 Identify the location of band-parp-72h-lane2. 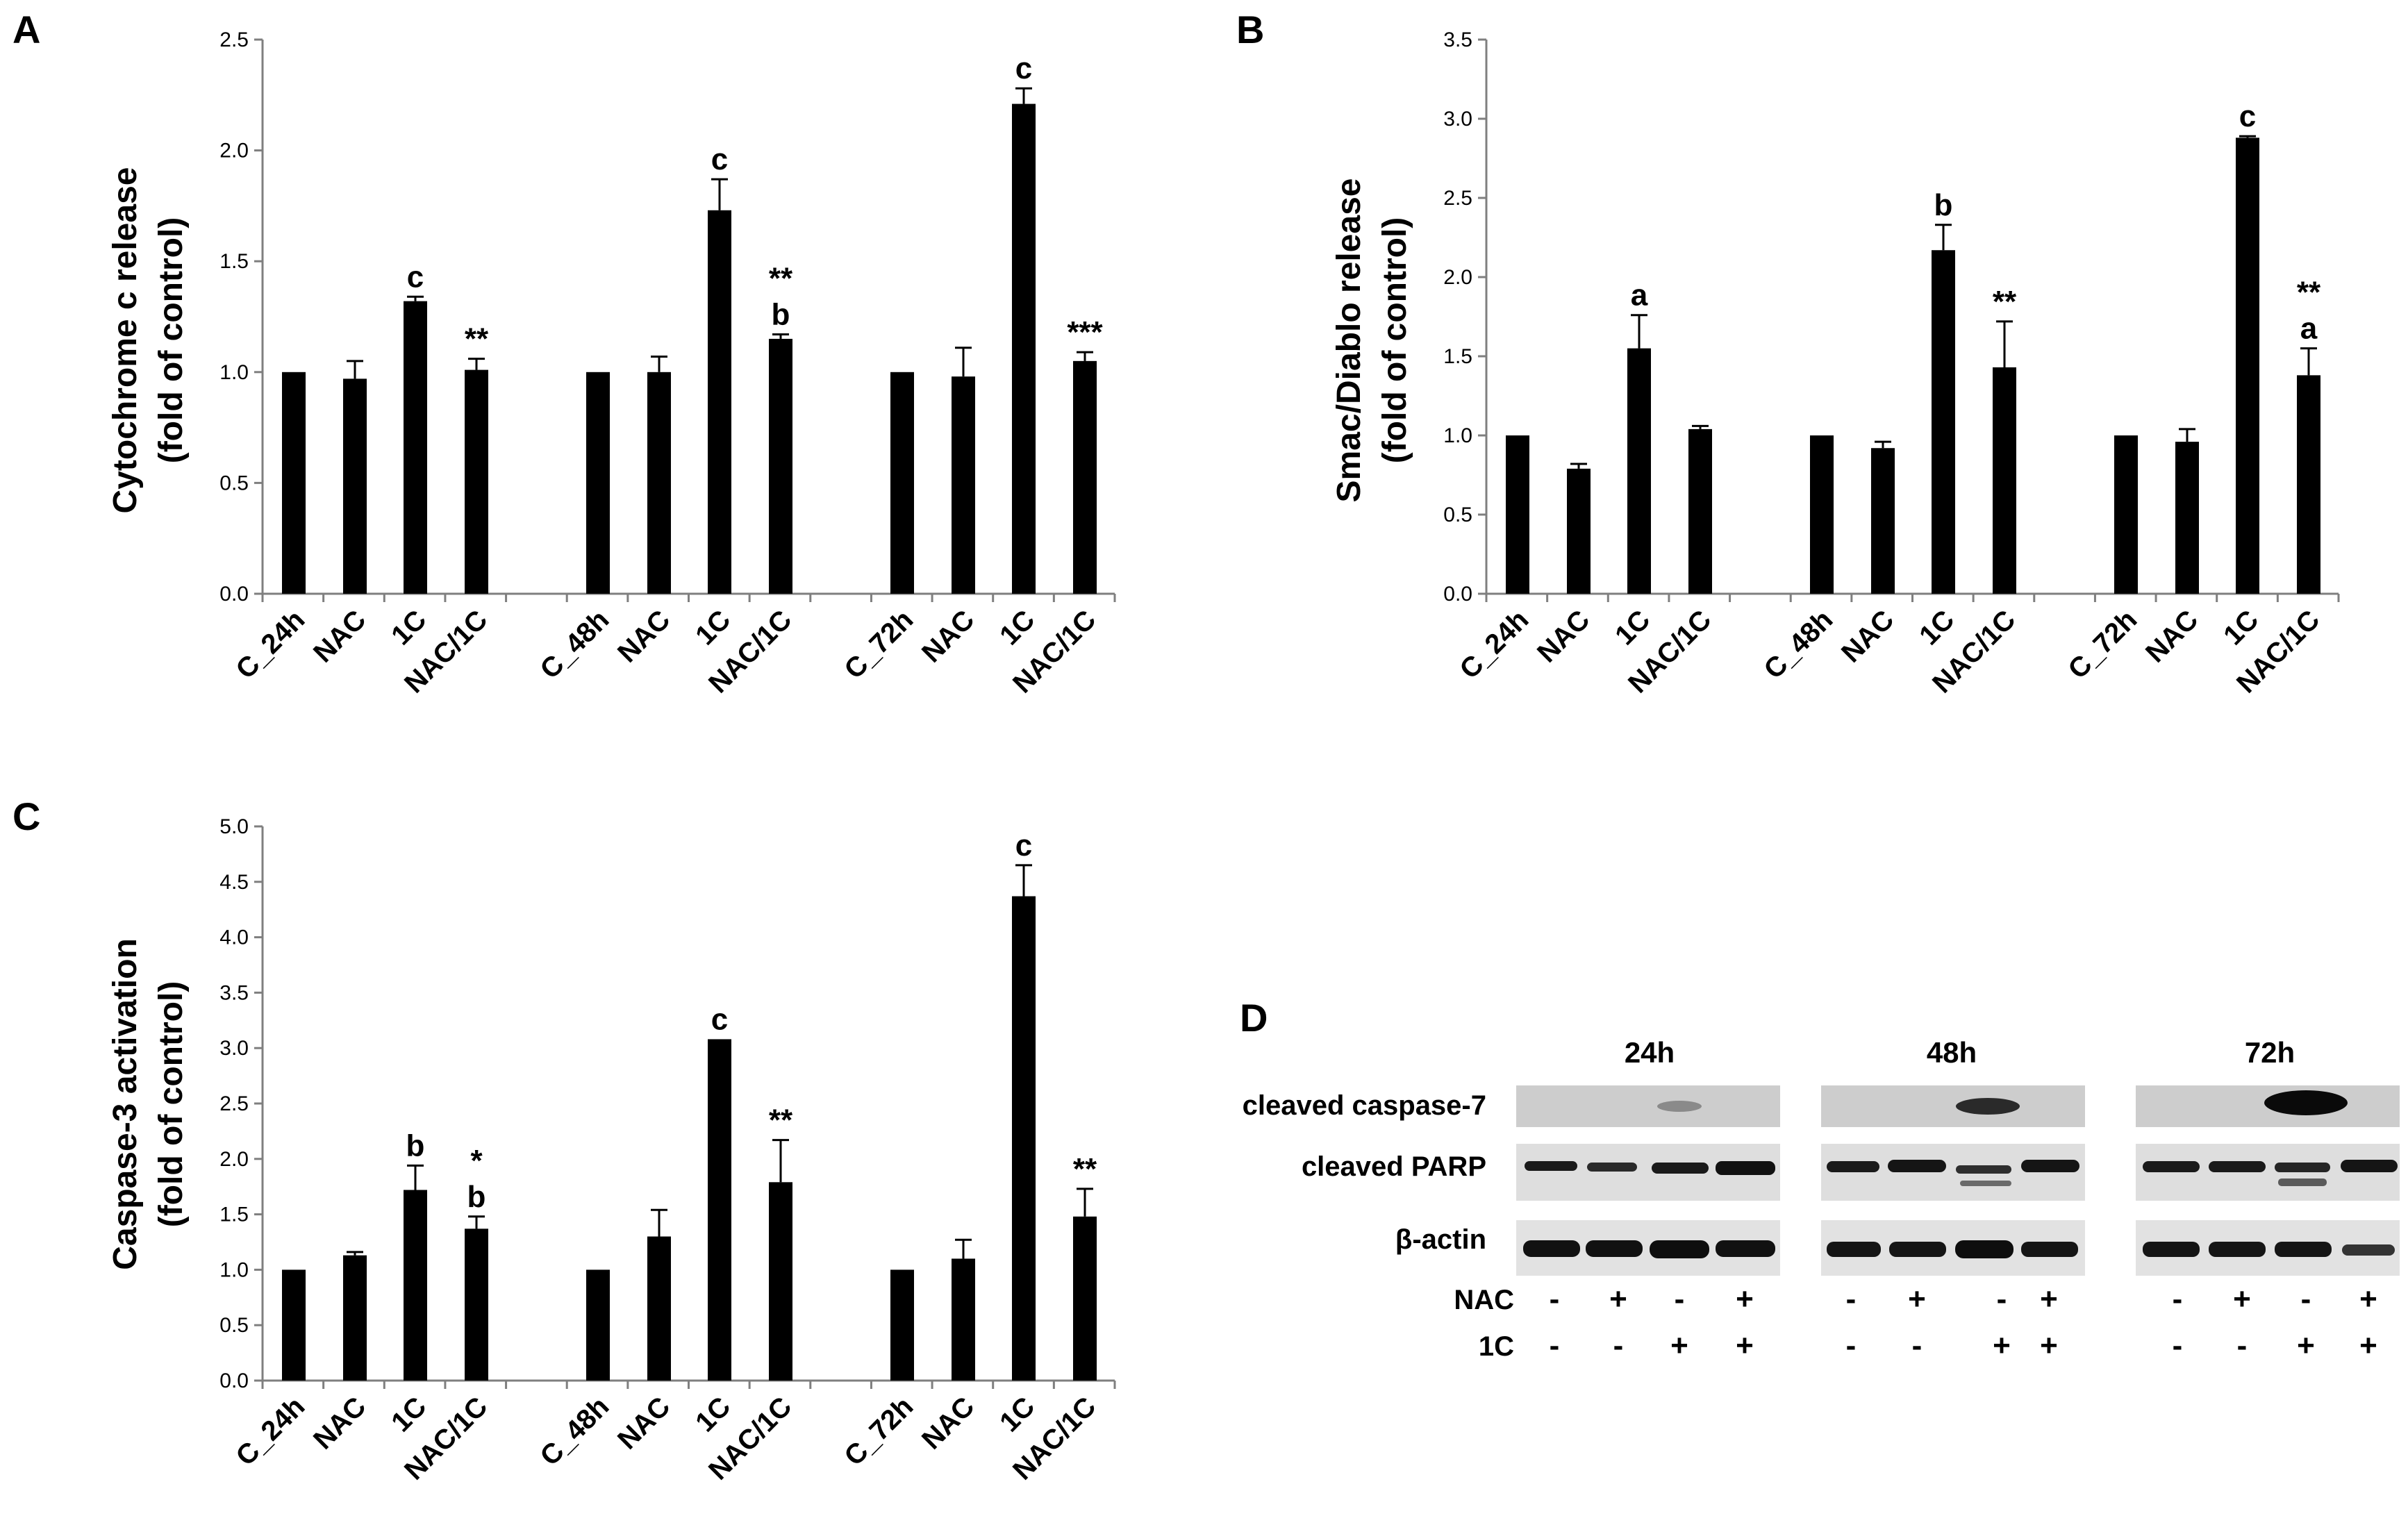
(2237, 1166).